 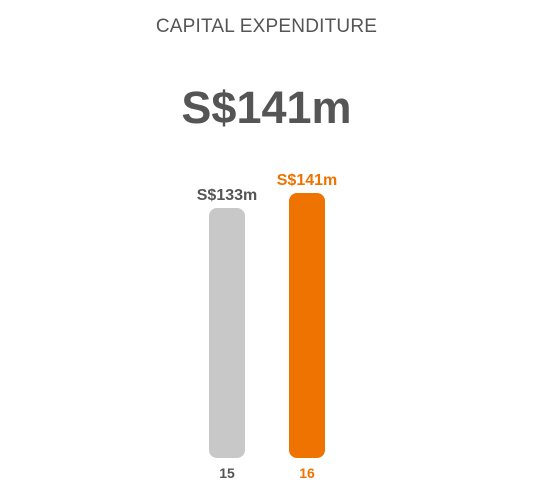 What do you see at coordinates (227, 195) in the screenshot?
I see `bar-value-label: S$133m` at bounding box center [227, 195].